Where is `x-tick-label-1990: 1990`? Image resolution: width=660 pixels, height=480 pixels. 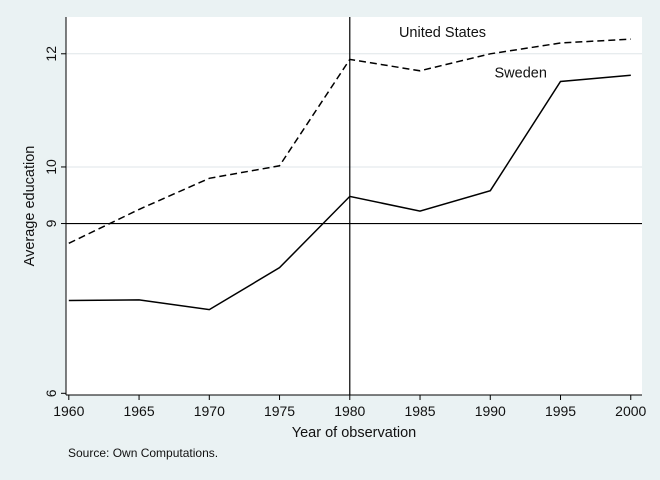
x-tick-label-1990: 1990 is located at coordinates (490, 411).